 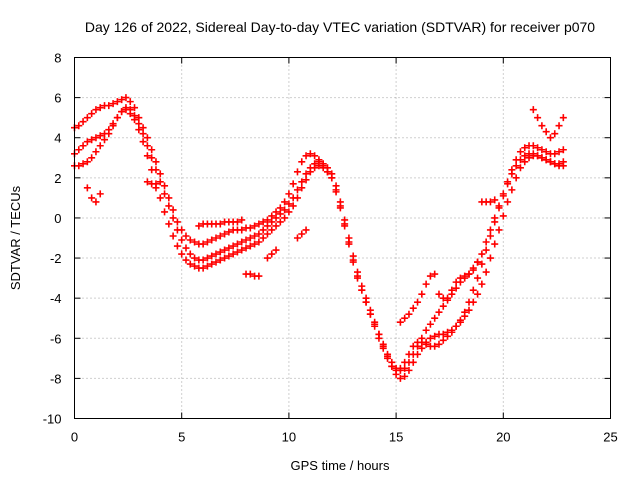 I want to click on y-tick-label: -10, so click(x=52, y=419).